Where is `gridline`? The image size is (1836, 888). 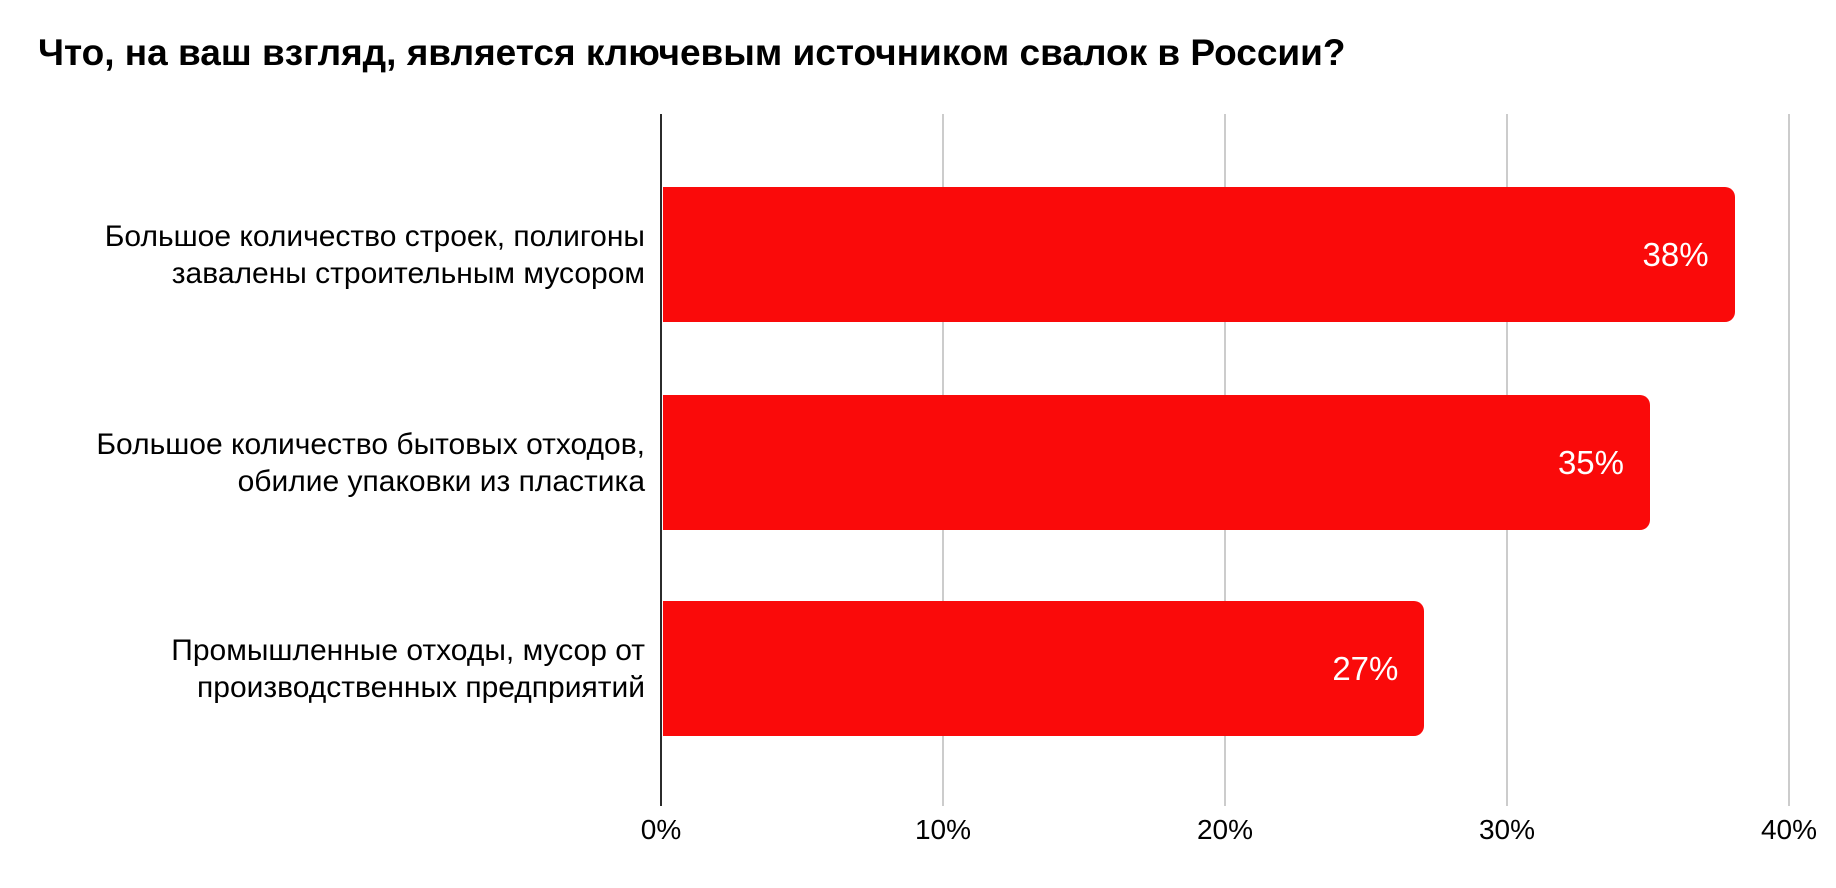
gridline is located at coordinates (1789, 460).